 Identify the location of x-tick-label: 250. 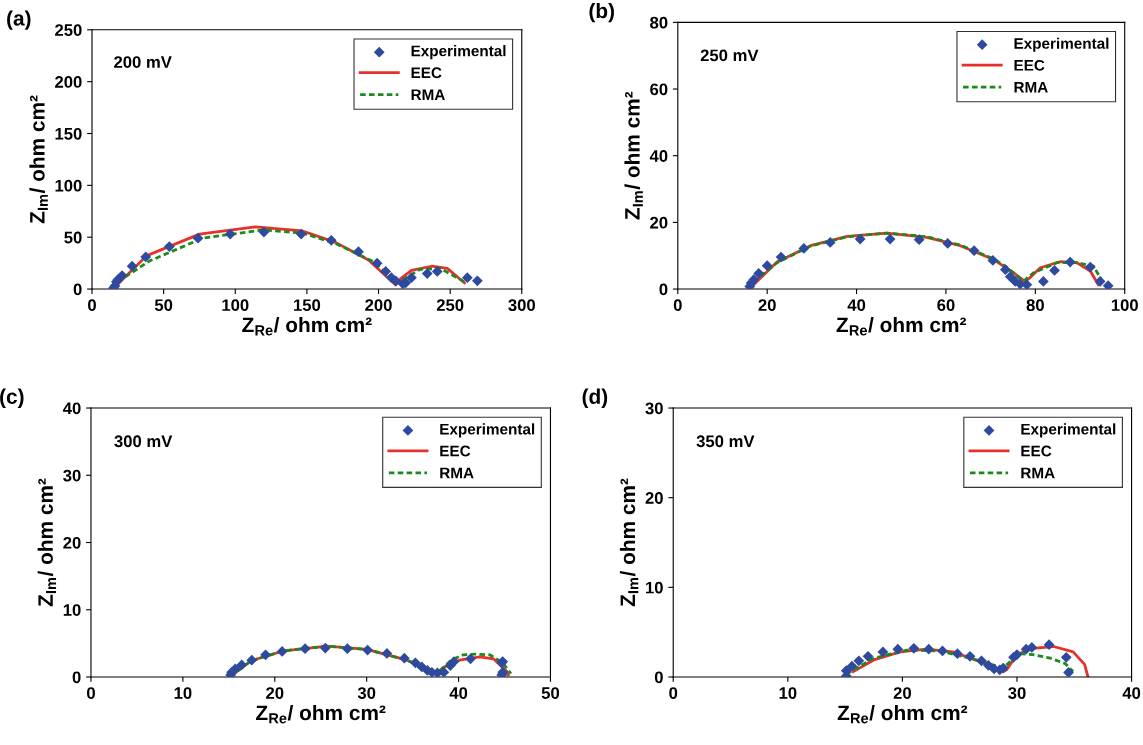
(450, 305).